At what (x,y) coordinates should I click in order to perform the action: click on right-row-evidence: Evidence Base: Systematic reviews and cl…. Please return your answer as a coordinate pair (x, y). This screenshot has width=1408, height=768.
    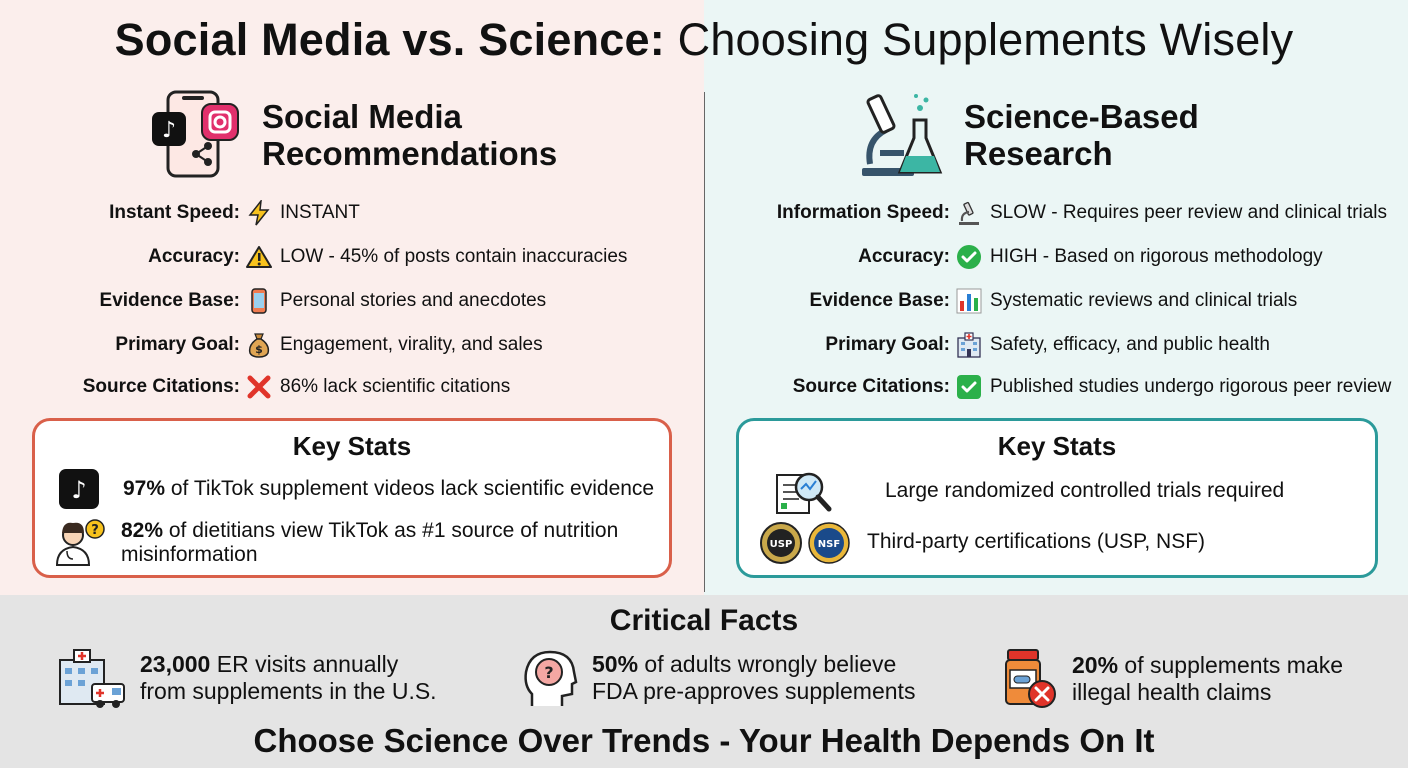
    Looking at the image, I should click on (998, 301).